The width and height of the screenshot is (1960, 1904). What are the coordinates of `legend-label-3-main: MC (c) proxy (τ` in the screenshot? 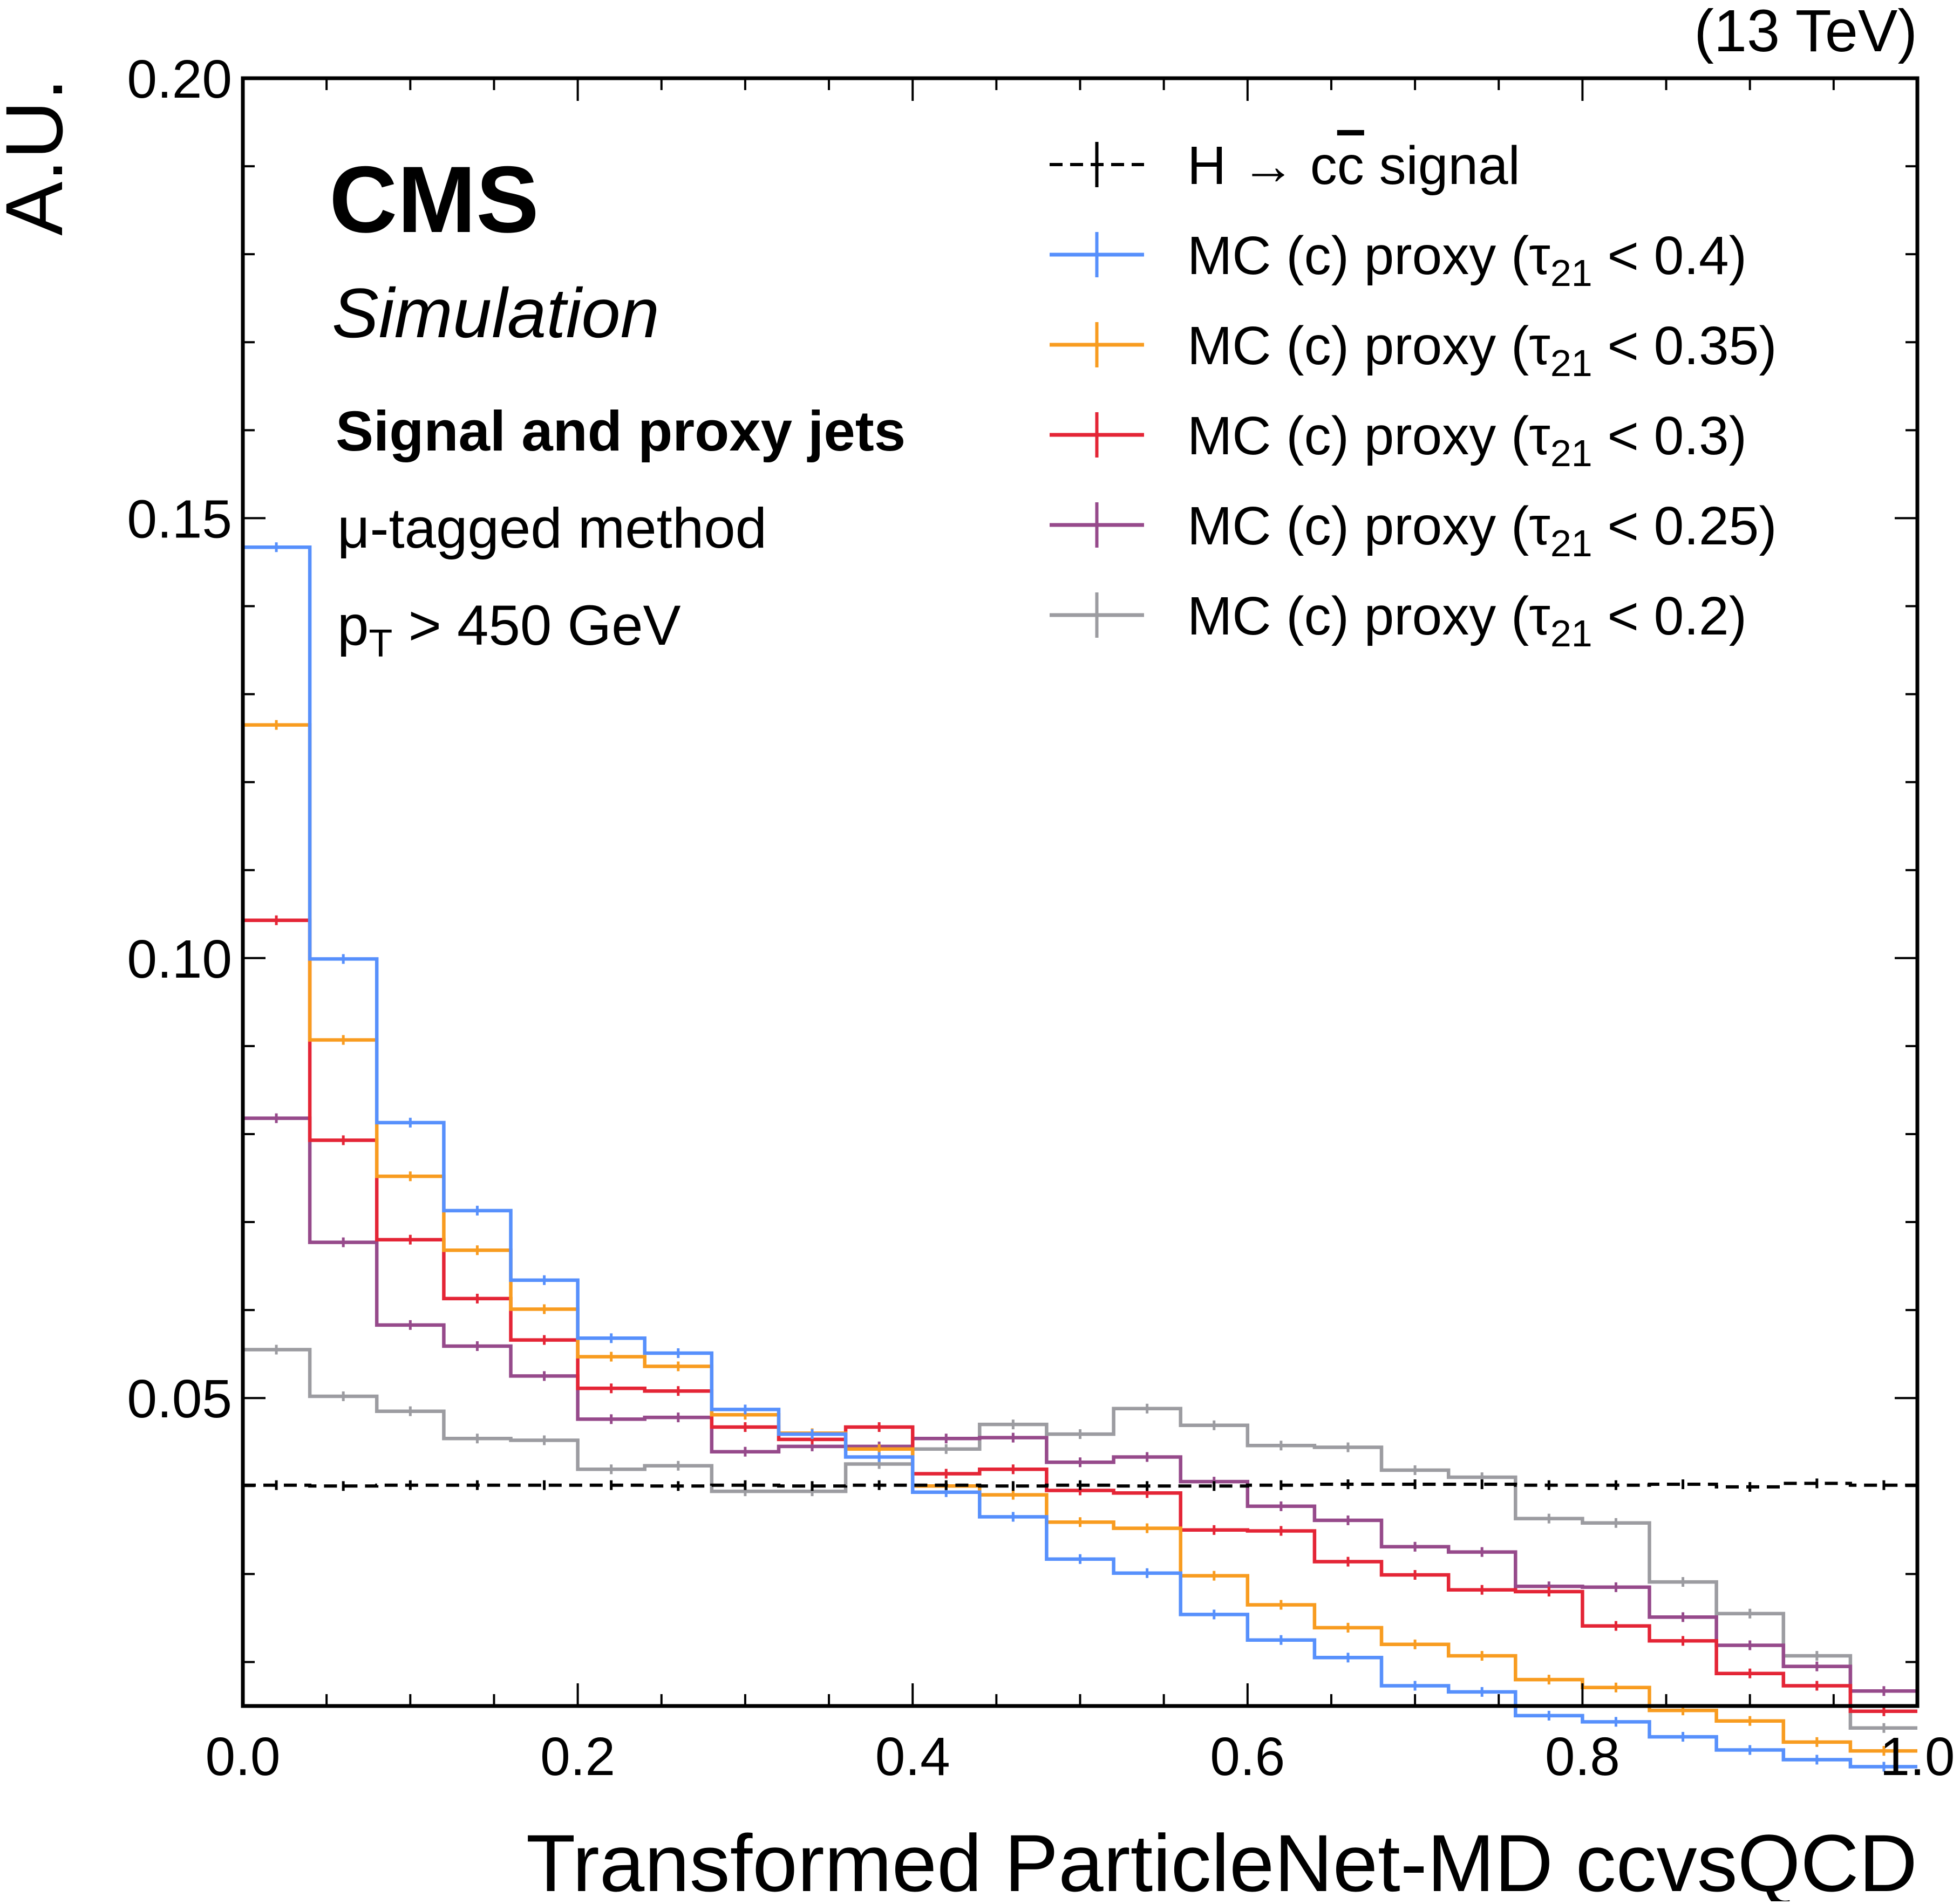 It's located at (1368, 436).